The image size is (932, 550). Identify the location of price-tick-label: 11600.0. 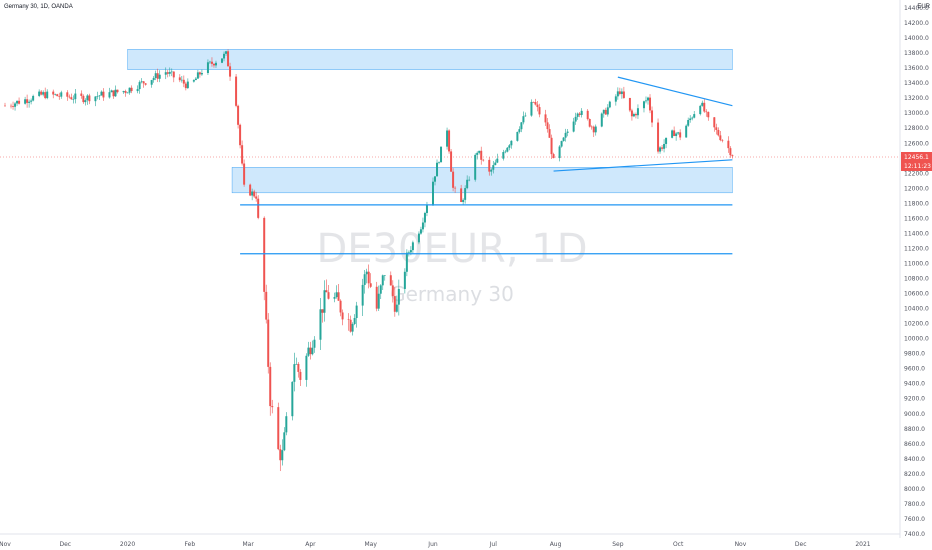
(916, 218).